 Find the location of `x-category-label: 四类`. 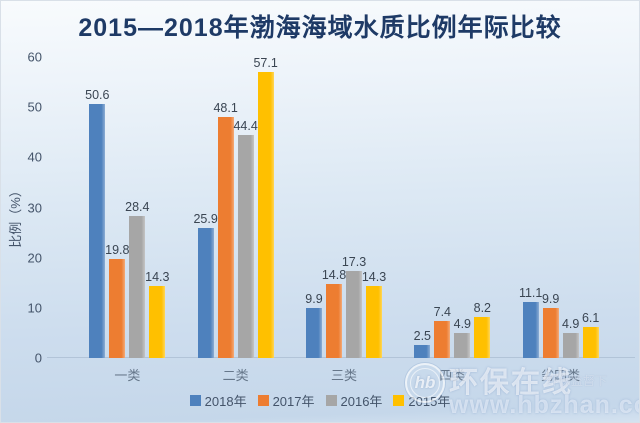

x-category-label: 四类 is located at coordinates (452, 375).